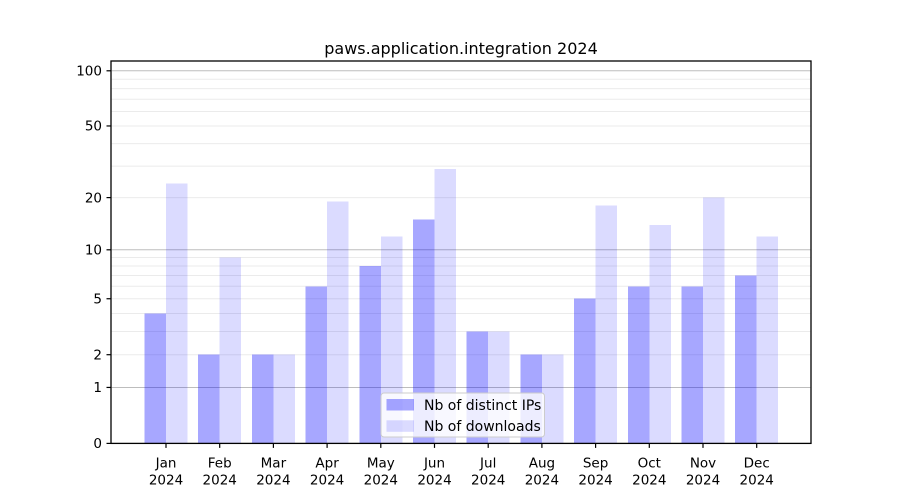 This screenshot has height=500, width=900. I want to click on x-tick-label-nov: Nov 2024, so click(703, 472).